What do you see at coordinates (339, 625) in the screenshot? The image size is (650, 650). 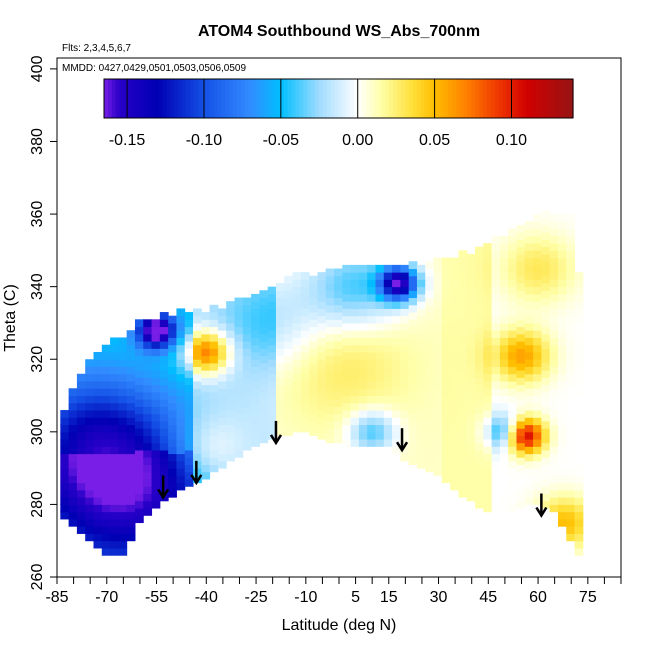 I see `x-axis-label: Latitude (deg N)` at bounding box center [339, 625].